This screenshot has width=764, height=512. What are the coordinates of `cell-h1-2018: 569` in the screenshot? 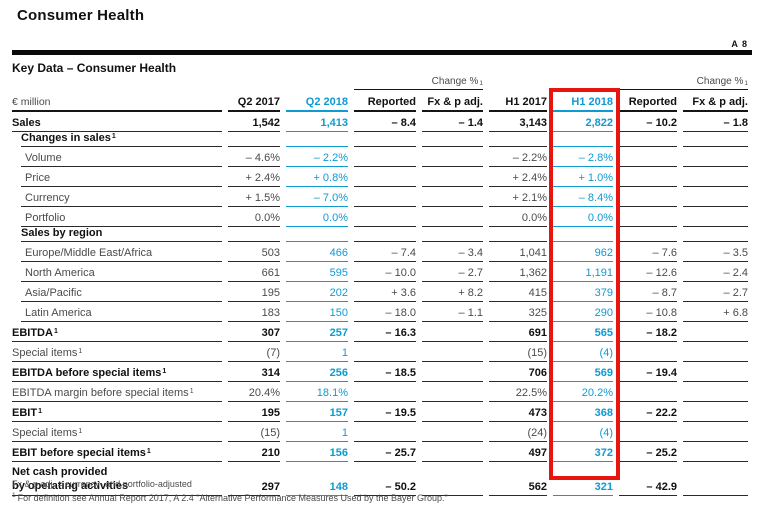 It's located at (583, 372).